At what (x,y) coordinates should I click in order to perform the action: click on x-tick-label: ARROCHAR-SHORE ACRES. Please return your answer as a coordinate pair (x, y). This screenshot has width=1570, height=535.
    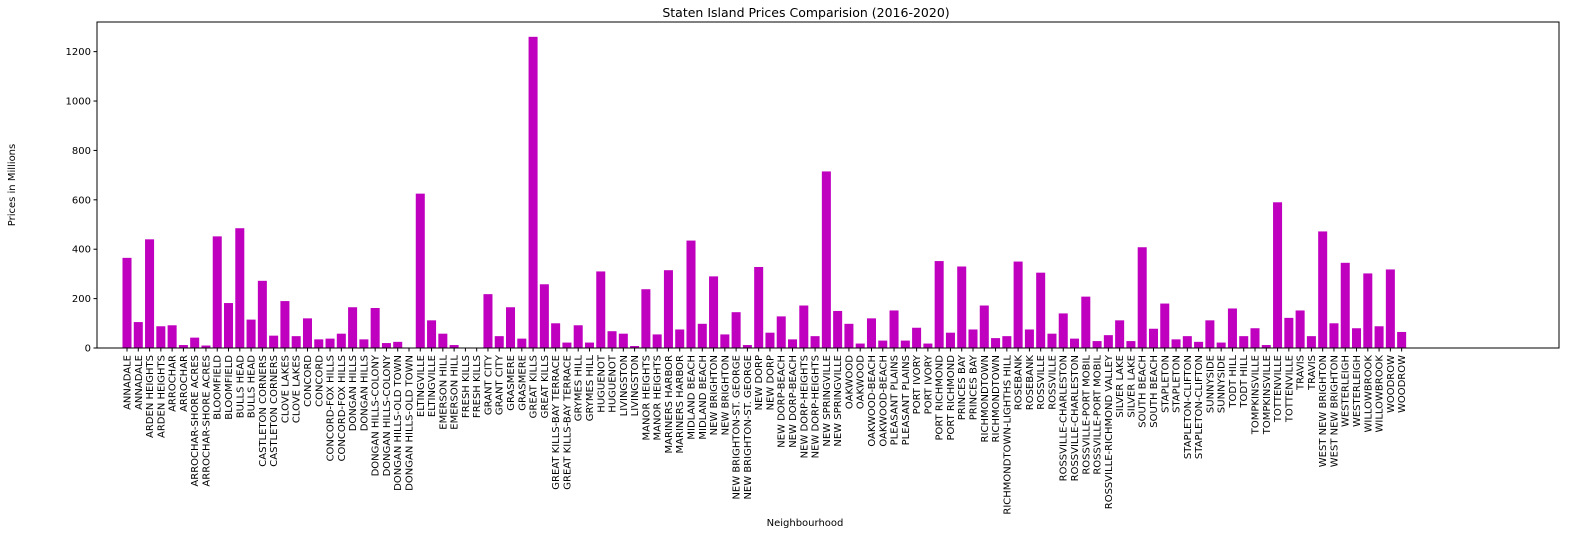
    Looking at the image, I should click on (195, 421).